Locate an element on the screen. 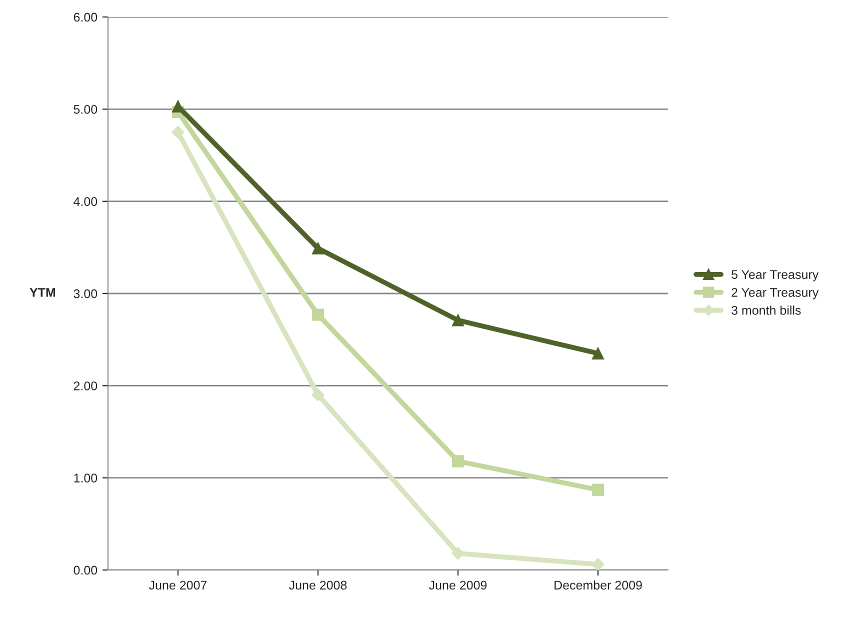  y-axis-title: YTM is located at coordinates (43, 292).